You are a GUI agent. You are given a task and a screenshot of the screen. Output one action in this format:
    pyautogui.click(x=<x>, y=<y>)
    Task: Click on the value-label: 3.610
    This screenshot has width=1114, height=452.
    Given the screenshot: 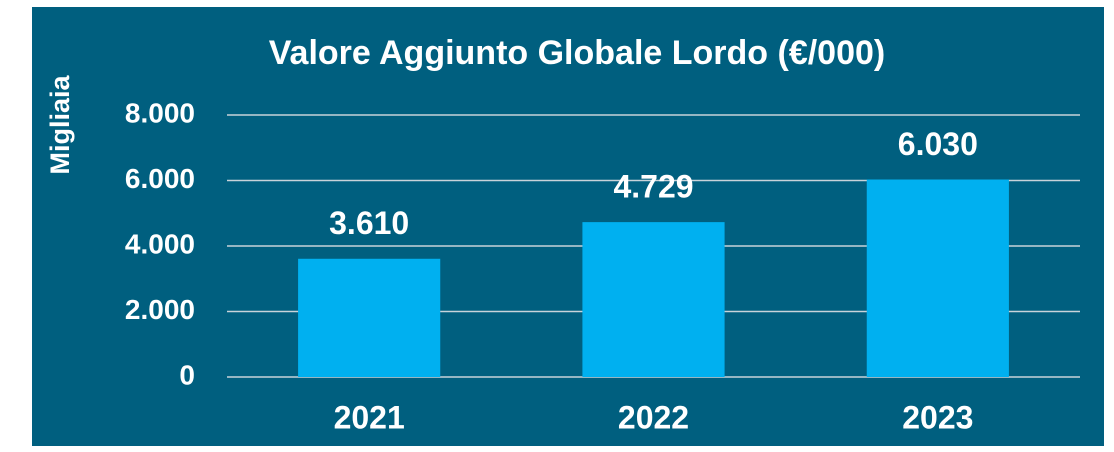 What is the action you would take?
    pyautogui.click(x=369, y=223)
    